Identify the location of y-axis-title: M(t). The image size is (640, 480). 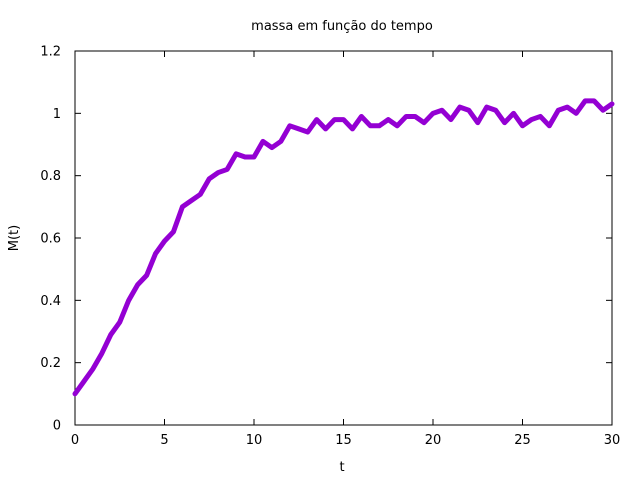
(14, 238).